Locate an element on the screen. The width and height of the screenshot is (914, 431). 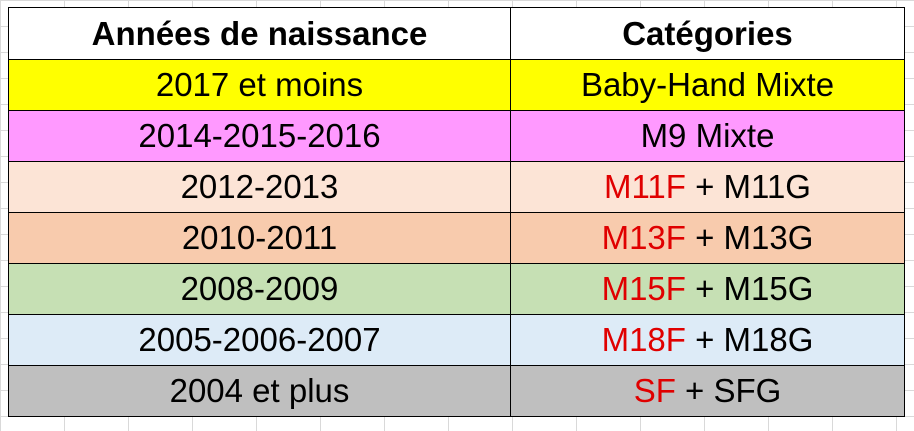
category-cell: M13F + M13G is located at coordinates (707, 238).